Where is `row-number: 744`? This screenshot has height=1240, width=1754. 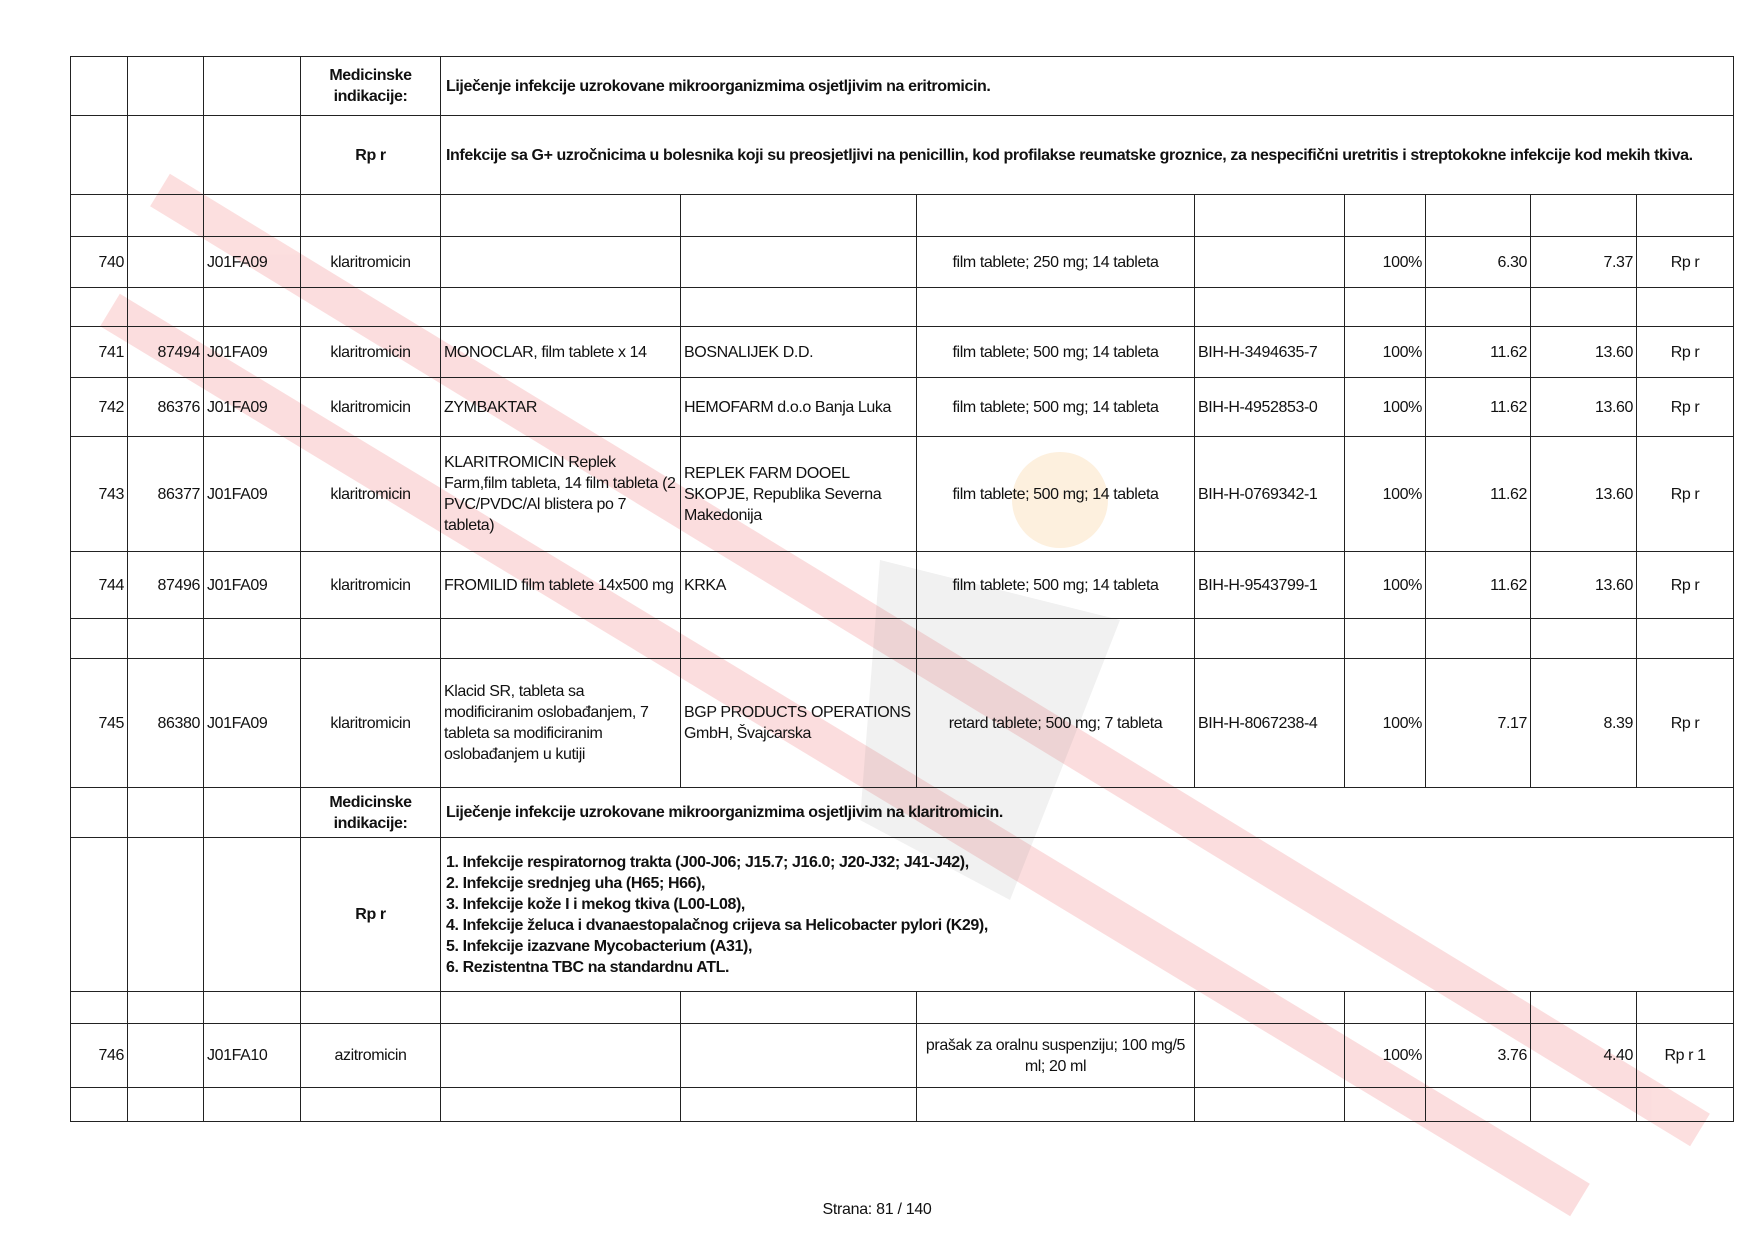
row-number: 744 is located at coordinates (99, 585).